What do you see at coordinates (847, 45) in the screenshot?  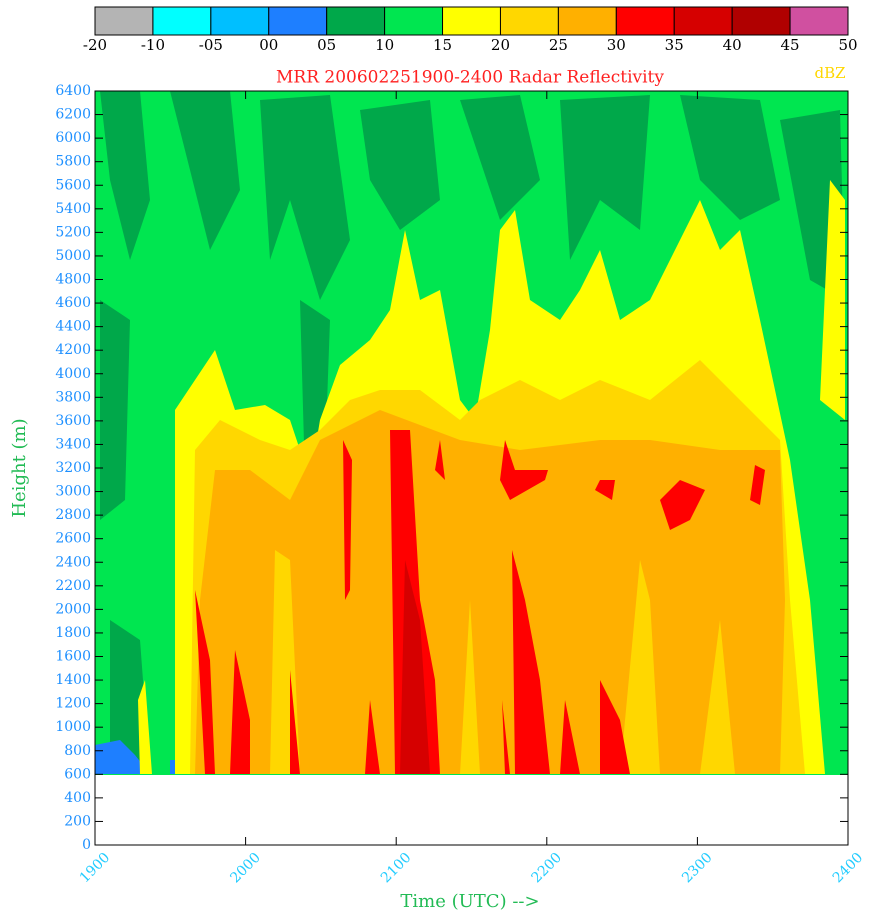 I see `colorbar-tick-label: 50` at bounding box center [847, 45].